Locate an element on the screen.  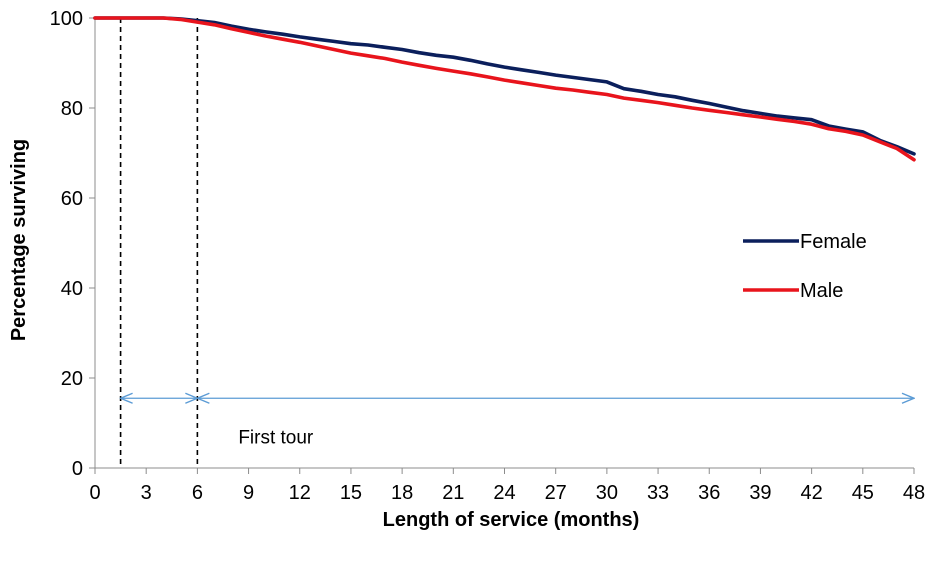
y-axis-title: Percentage surviving is located at coordinates (19, 240).